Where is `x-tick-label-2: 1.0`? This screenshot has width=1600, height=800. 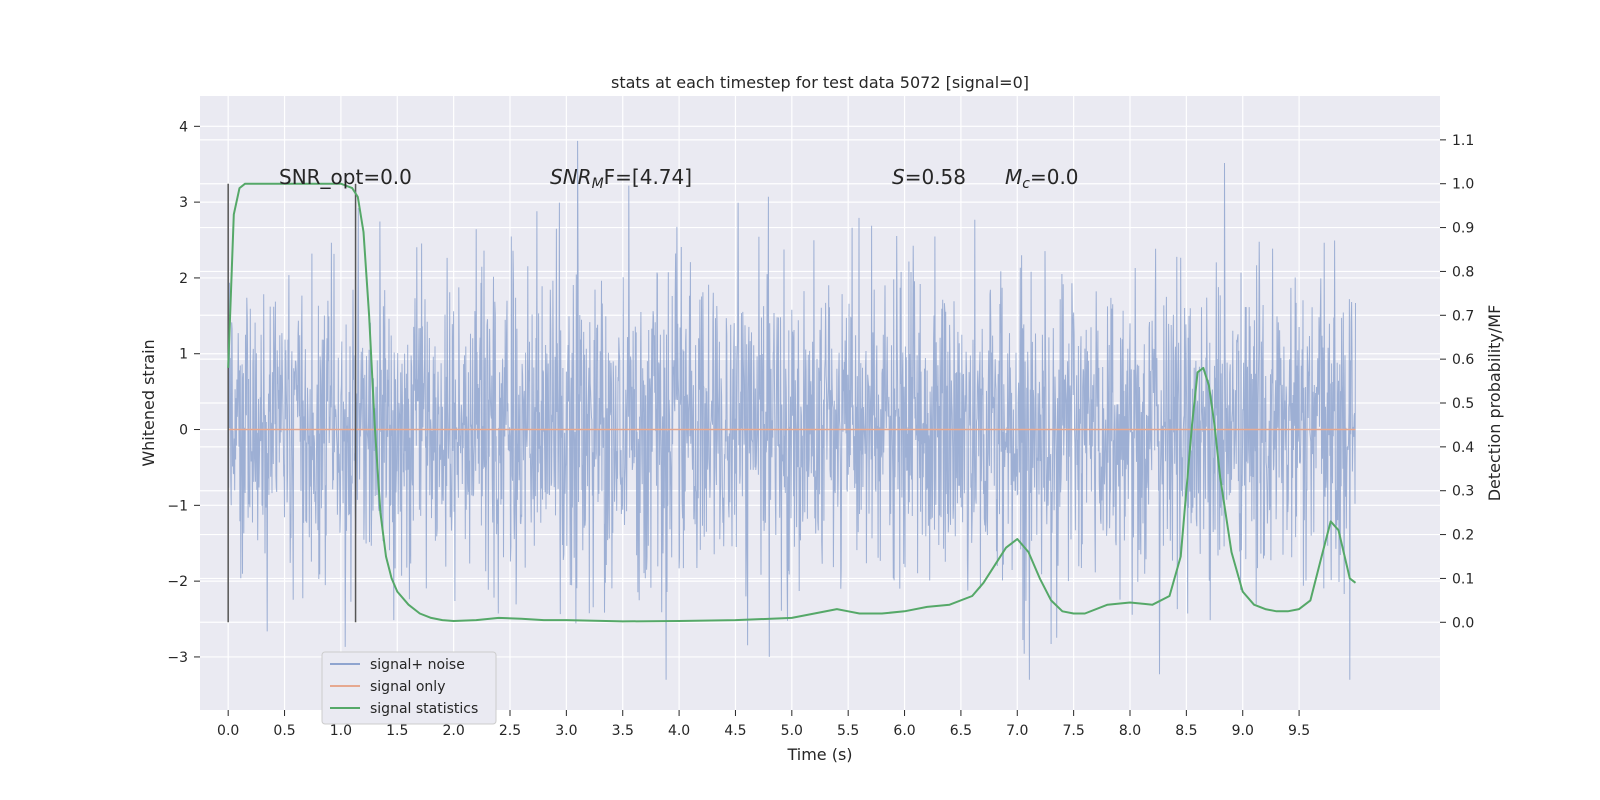
x-tick-label-2: 1.0 is located at coordinates (341, 731).